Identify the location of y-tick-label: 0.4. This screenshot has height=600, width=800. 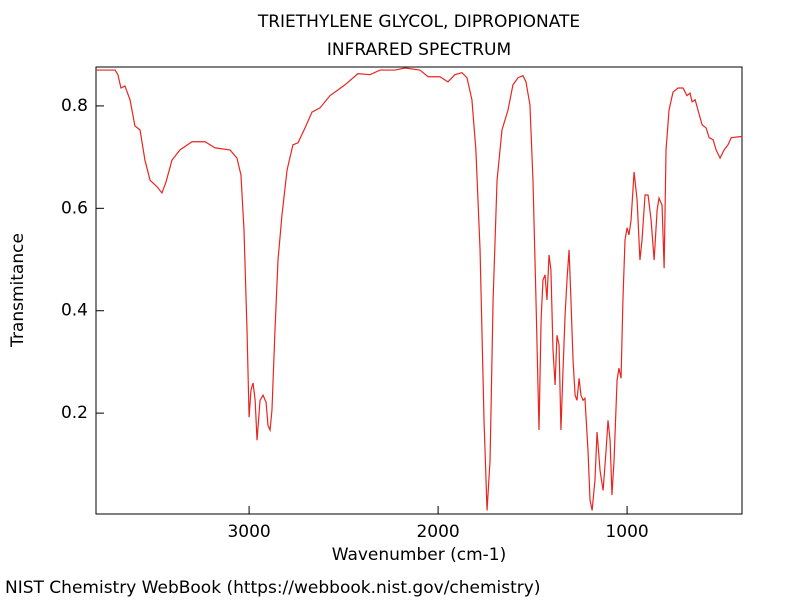
(74, 311).